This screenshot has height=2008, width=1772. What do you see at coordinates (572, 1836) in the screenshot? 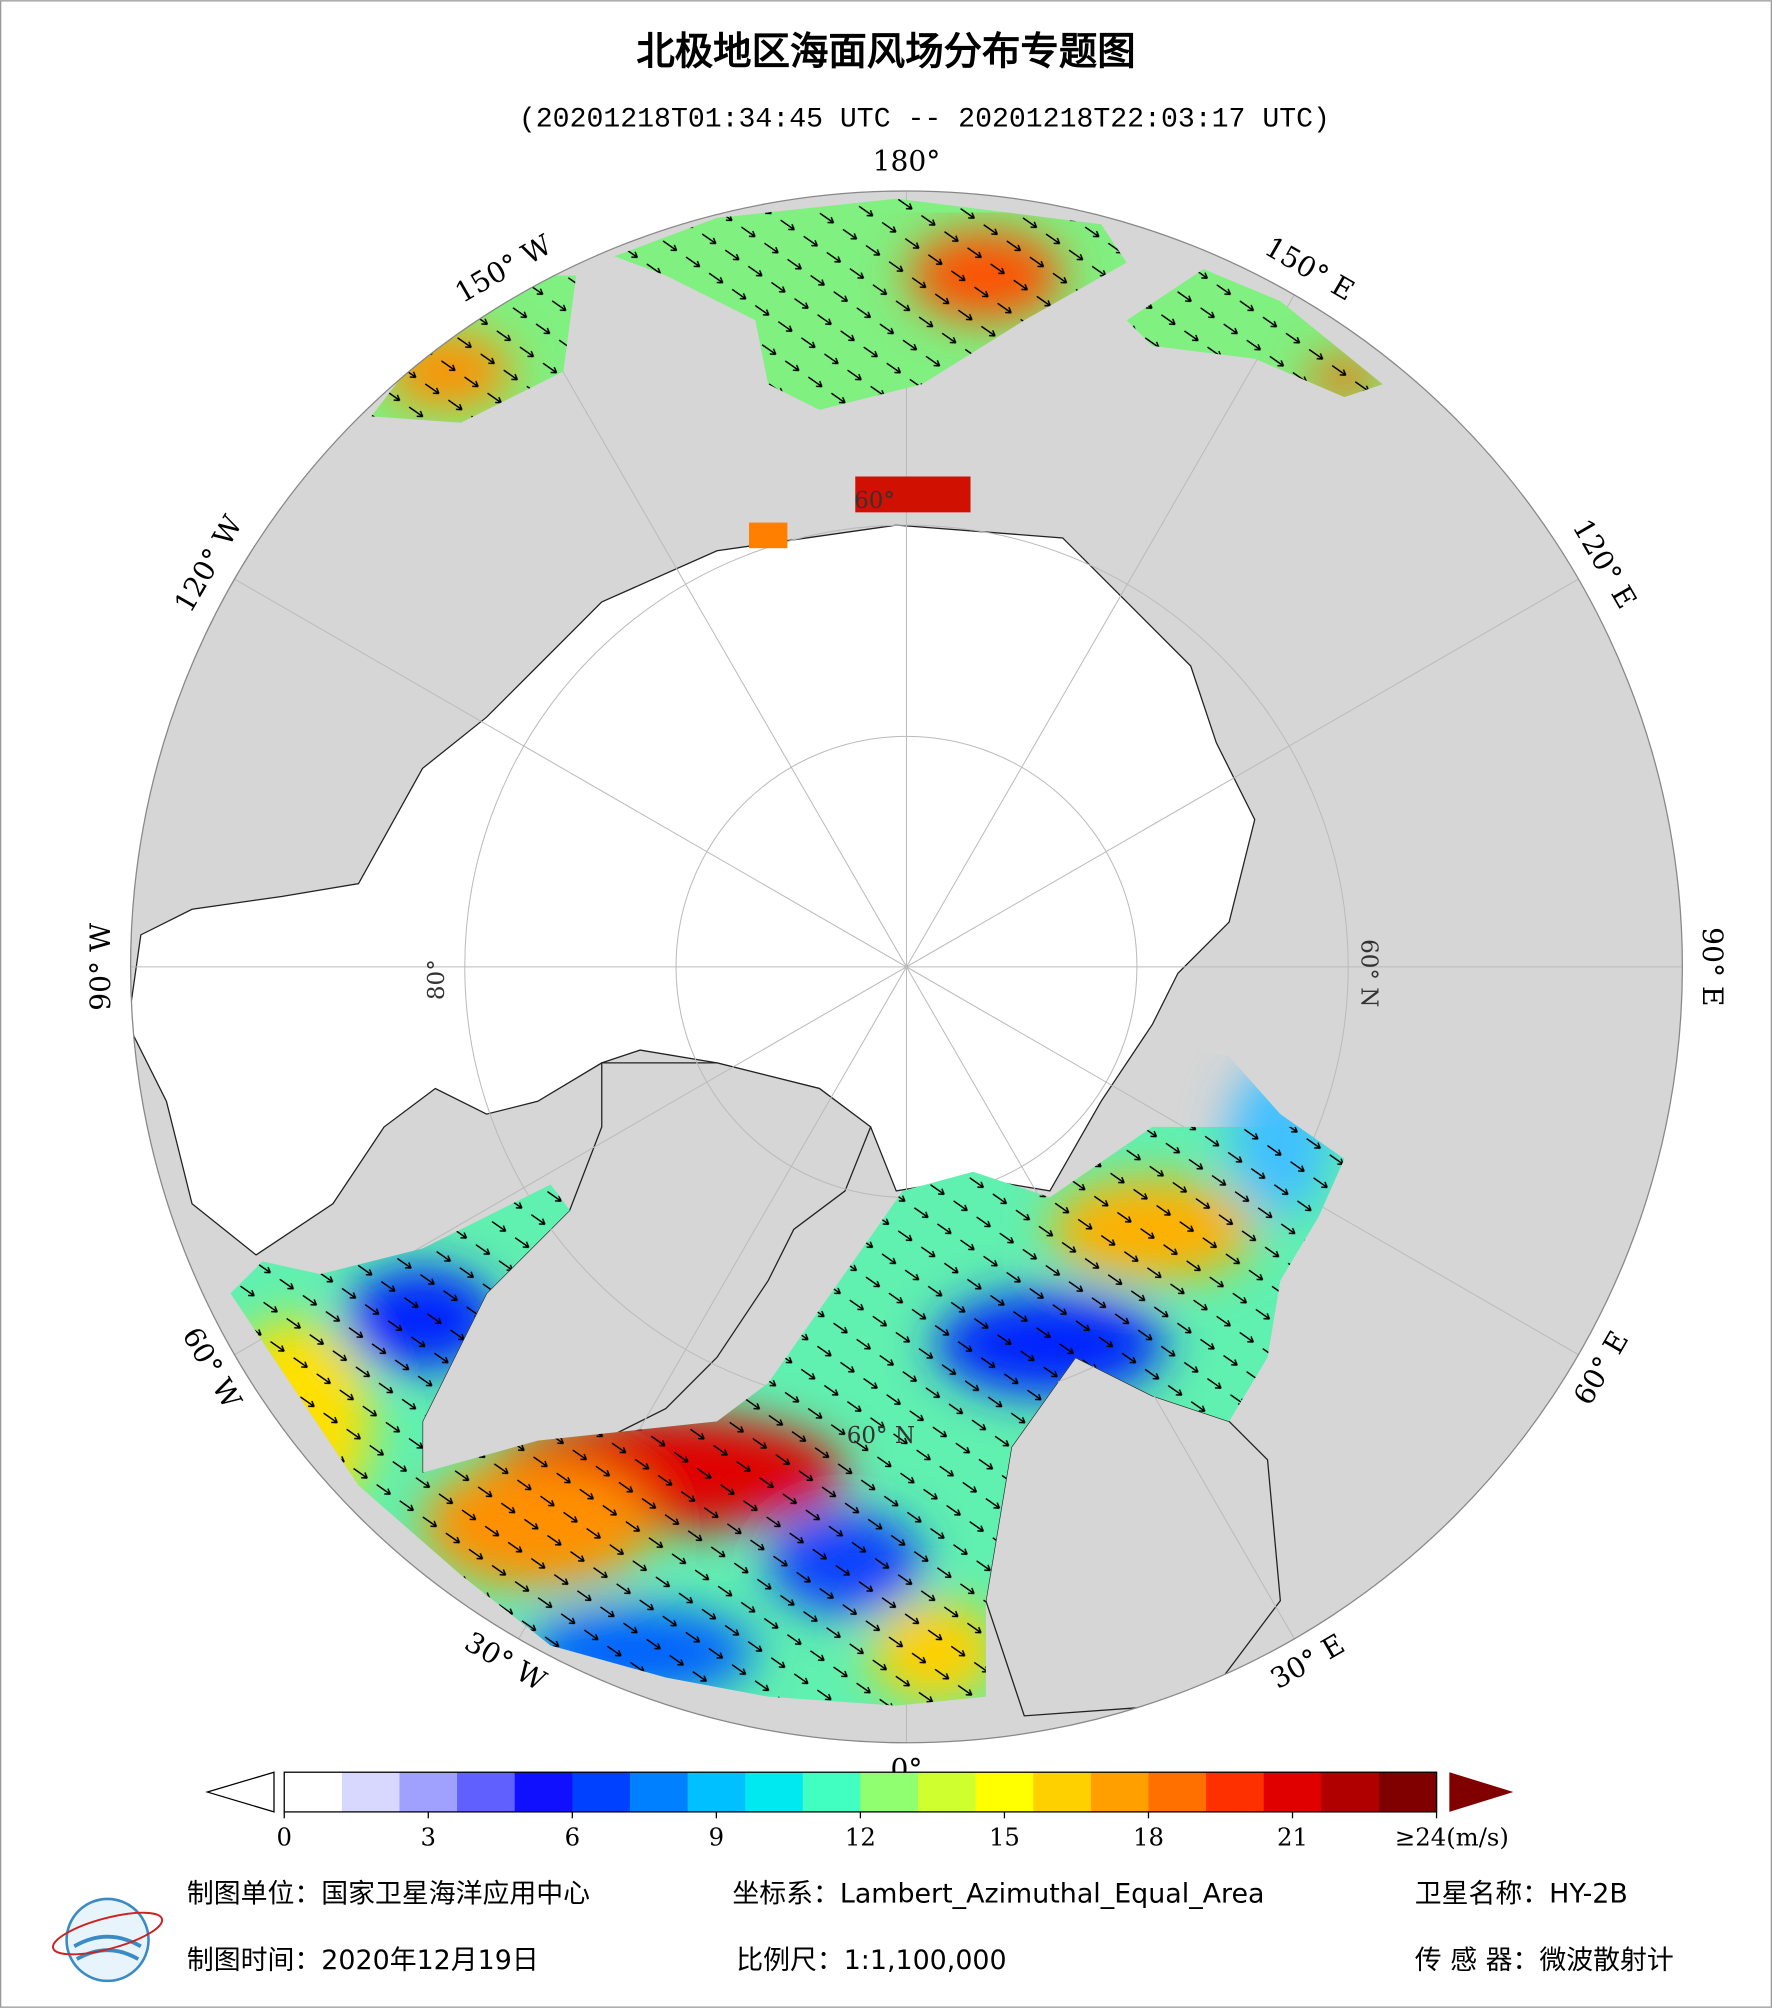
I see `colorbar-tick-label: 6` at bounding box center [572, 1836].